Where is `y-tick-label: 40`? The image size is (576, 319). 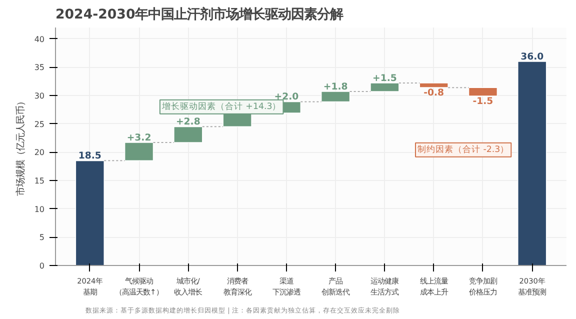
y-tick-label: 40 is located at coordinates (39, 39).